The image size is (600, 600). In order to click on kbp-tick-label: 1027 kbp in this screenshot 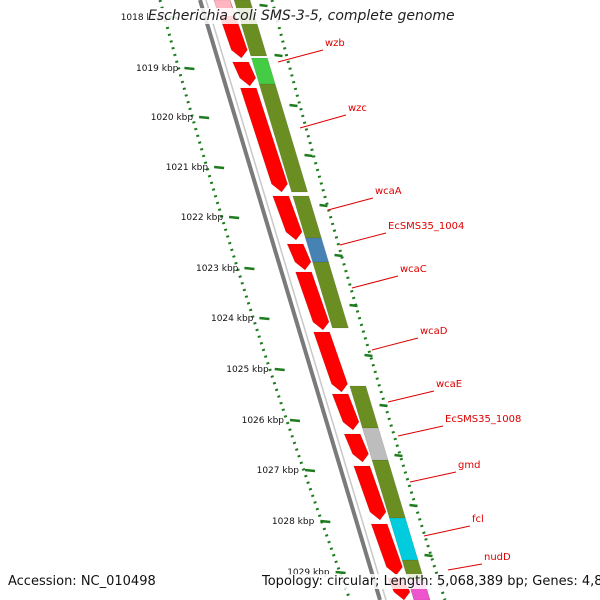, I will do `click(278, 471)`.